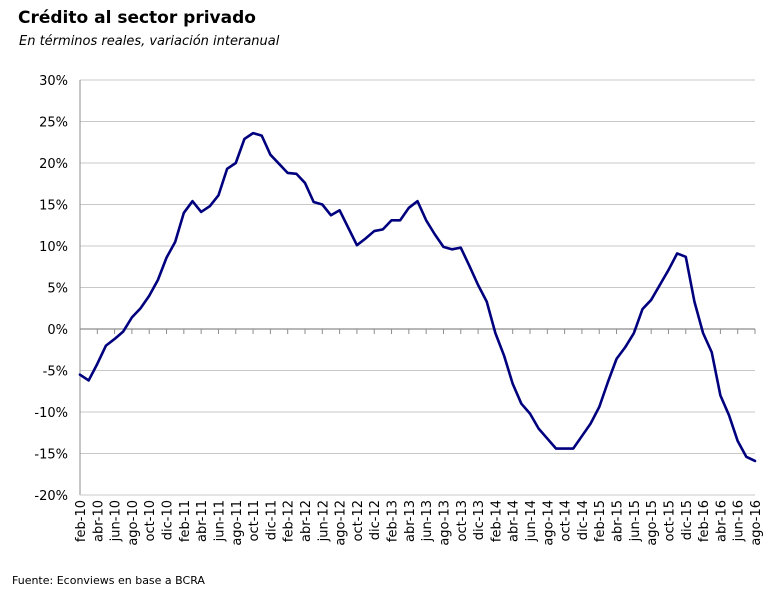  What do you see at coordinates (739, 521) in the screenshot?
I see `x-tick-label: jun-16` at bounding box center [739, 521].